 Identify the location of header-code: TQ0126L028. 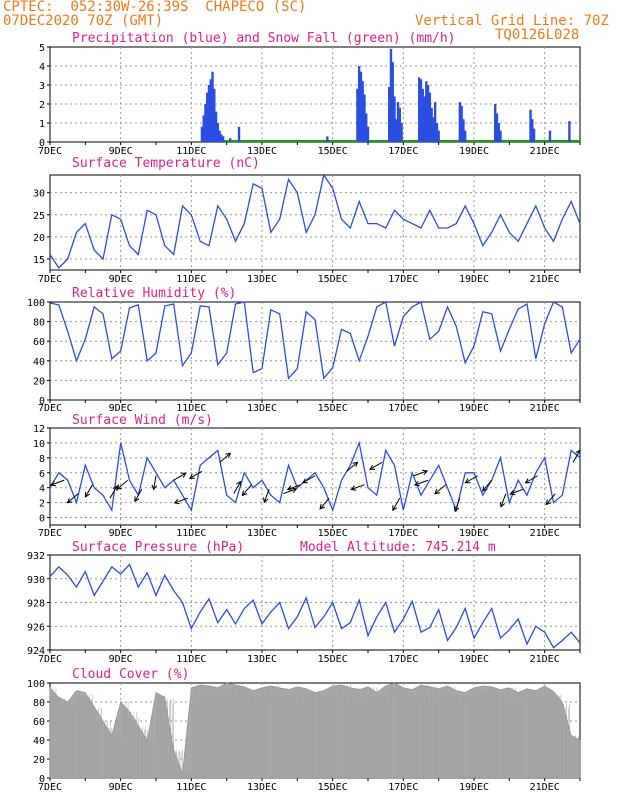
(537, 35).